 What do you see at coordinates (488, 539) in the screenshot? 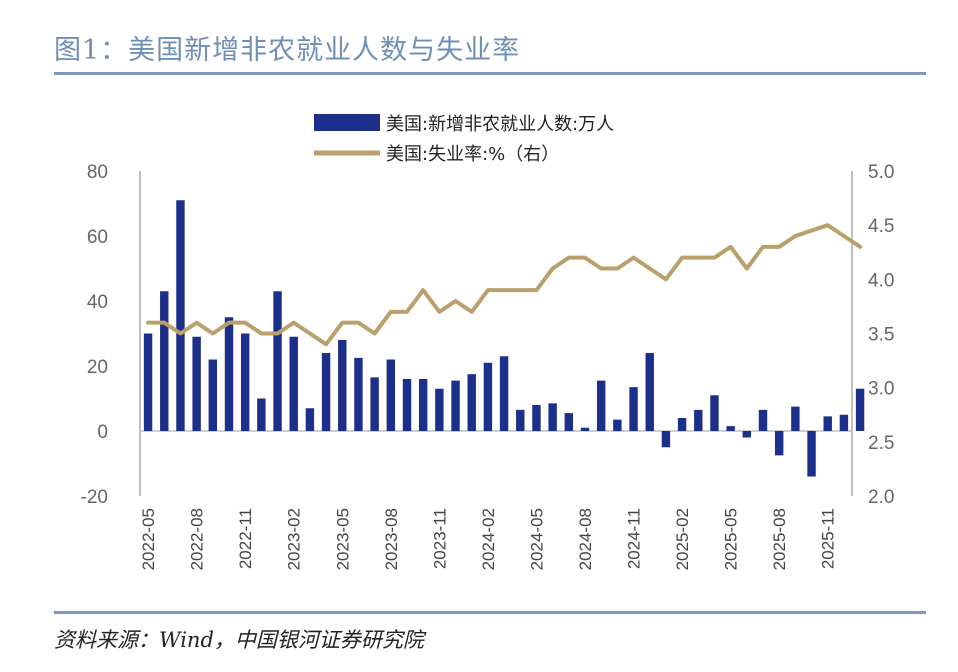
I see `x-tick-label: 2024-02` at bounding box center [488, 539].